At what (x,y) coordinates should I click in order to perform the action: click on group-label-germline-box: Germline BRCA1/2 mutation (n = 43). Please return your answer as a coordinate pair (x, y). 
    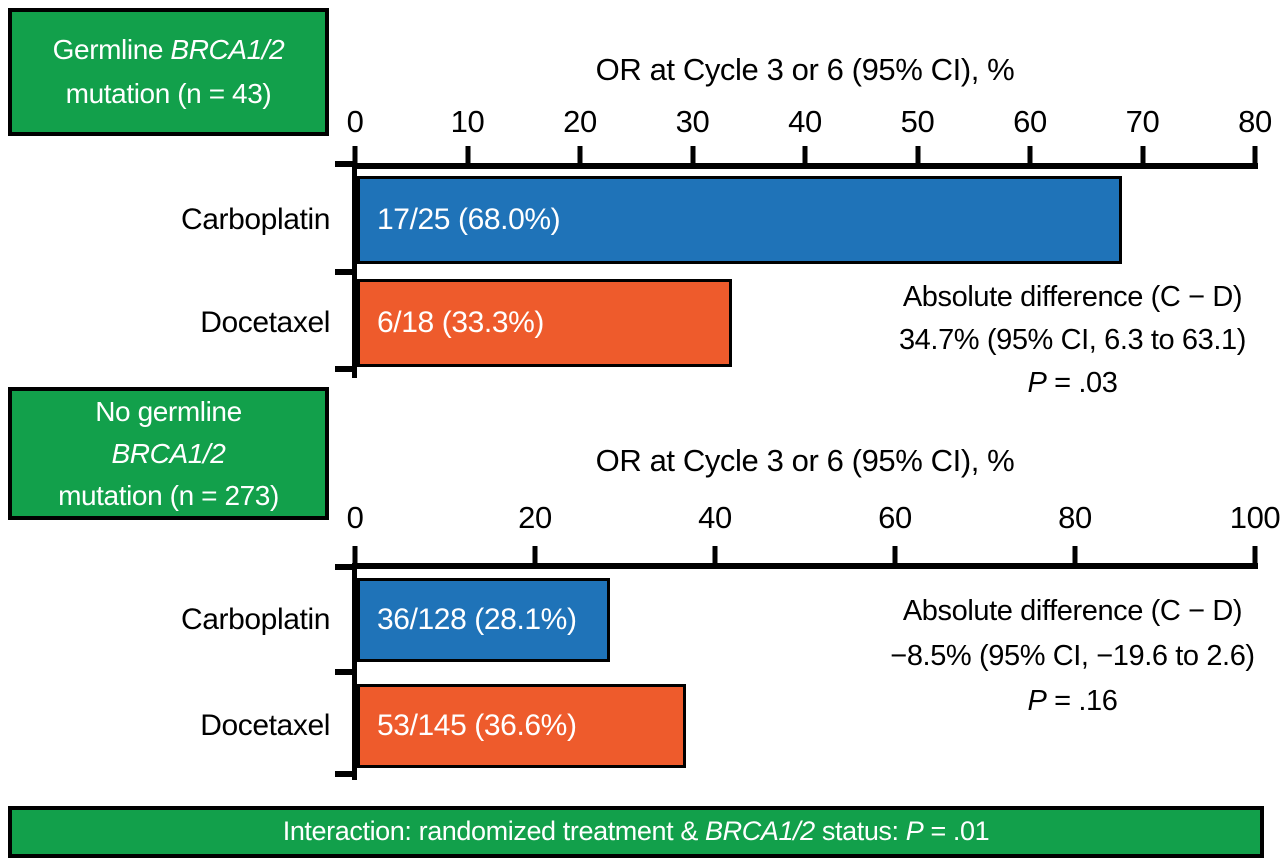
    Looking at the image, I should click on (168, 72).